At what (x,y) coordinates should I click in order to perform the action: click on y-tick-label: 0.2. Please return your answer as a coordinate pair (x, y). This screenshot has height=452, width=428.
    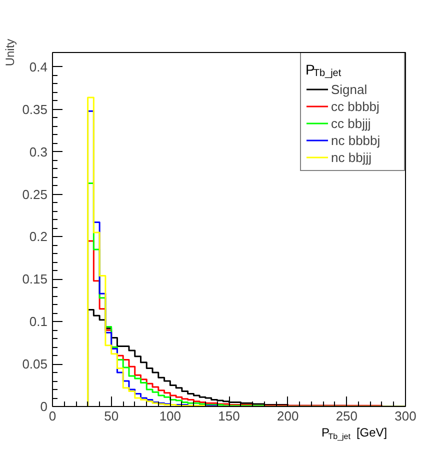
    Looking at the image, I should click on (38, 236).